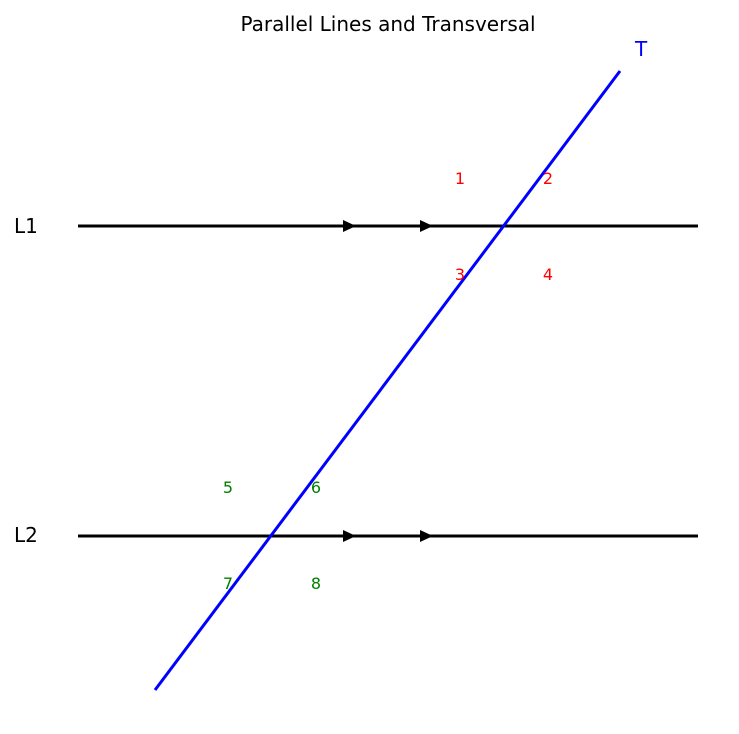 The height and width of the screenshot is (734, 739). I want to click on angle-1-label: 1, so click(460, 178).